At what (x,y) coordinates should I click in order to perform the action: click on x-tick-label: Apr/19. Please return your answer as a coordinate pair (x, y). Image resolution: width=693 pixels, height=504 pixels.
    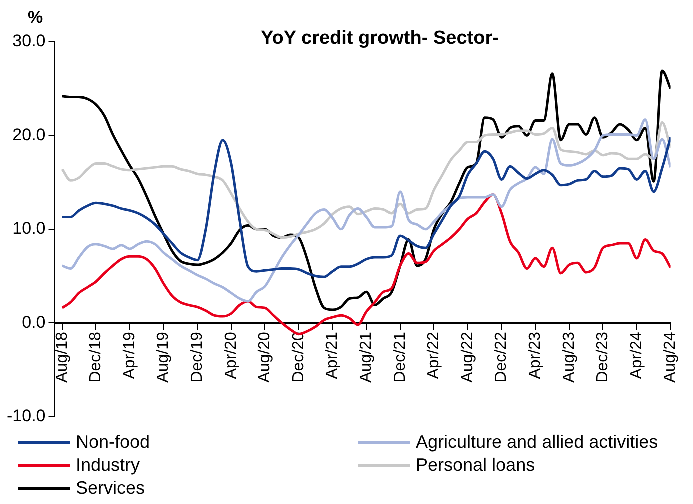
    Looking at the image, I should click on (129, 356).